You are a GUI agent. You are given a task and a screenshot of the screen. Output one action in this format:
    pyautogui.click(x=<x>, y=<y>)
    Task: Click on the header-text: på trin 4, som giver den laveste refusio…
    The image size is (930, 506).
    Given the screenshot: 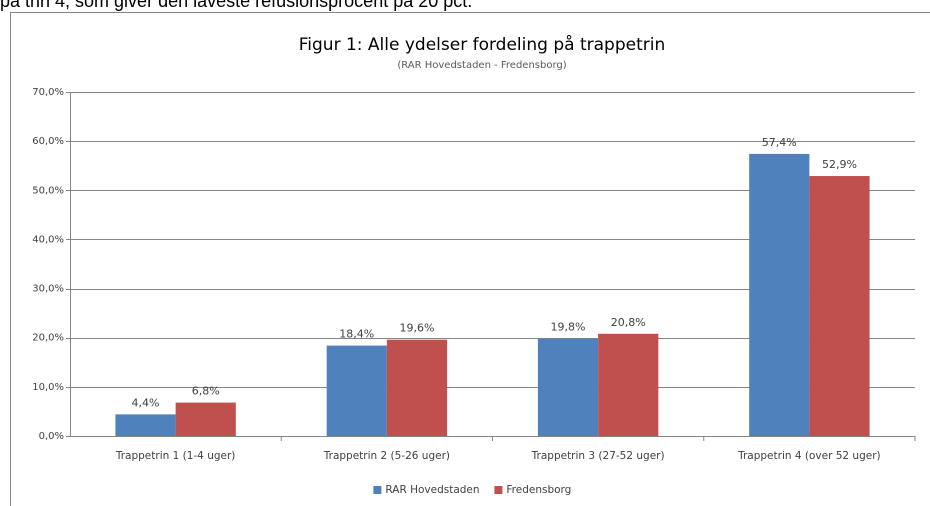 What is the action you would take?
    pyautogui.click(x=236, y=5)
    